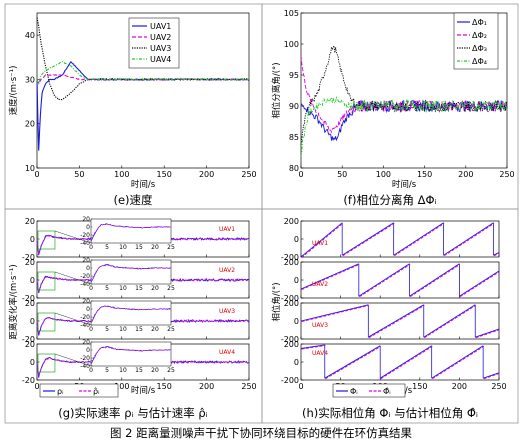  I want to click on chart-e-xtick-label: 250, so click(248, 174).